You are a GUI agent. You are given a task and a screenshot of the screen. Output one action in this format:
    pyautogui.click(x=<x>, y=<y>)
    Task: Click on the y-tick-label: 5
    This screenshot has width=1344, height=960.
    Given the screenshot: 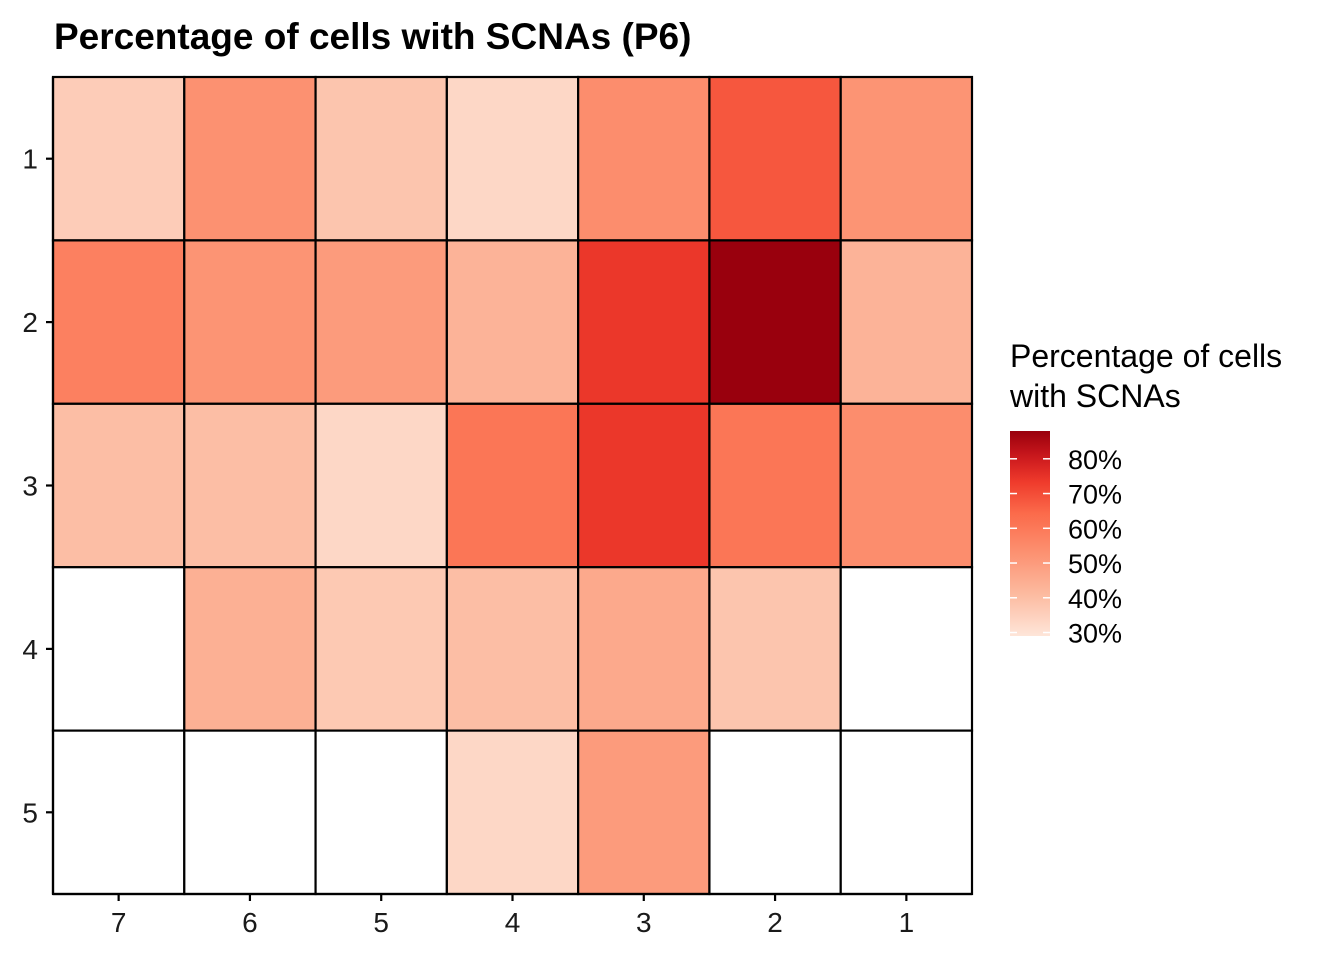 What is the action you would take?
    pyautogui.click(x=30, y=812)
    